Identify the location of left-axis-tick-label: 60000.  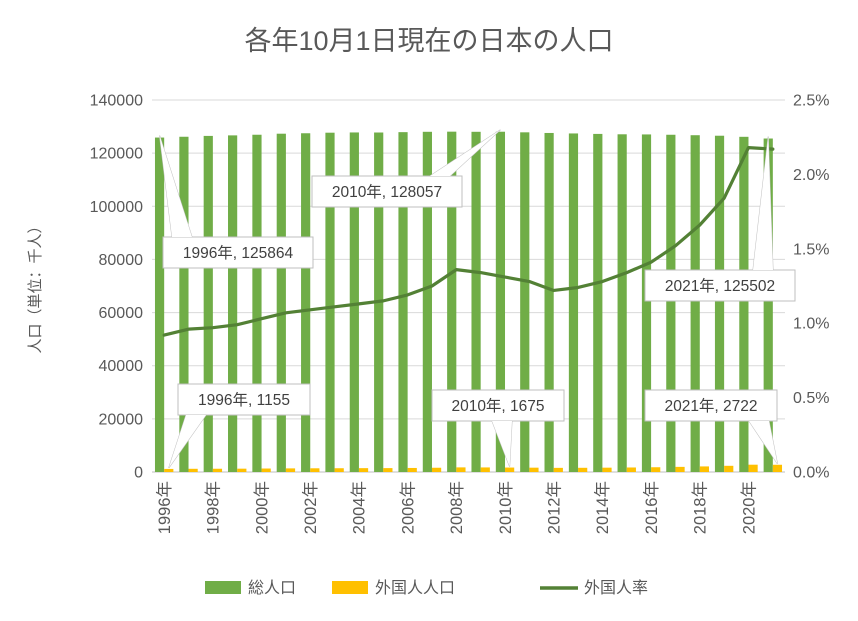
(121, 313).